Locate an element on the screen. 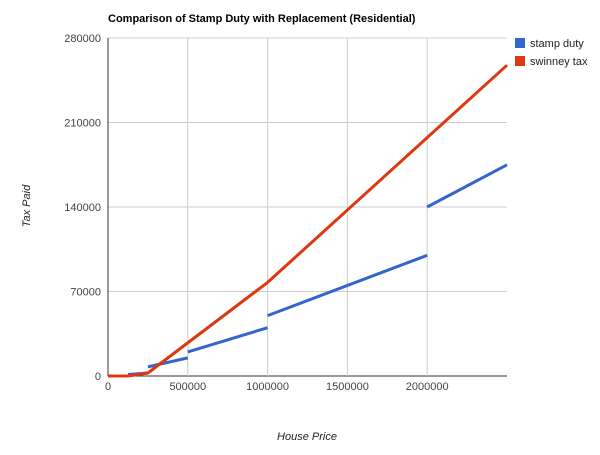  x-tick-label-4: 2000000 is located at coordinates (427, 387).